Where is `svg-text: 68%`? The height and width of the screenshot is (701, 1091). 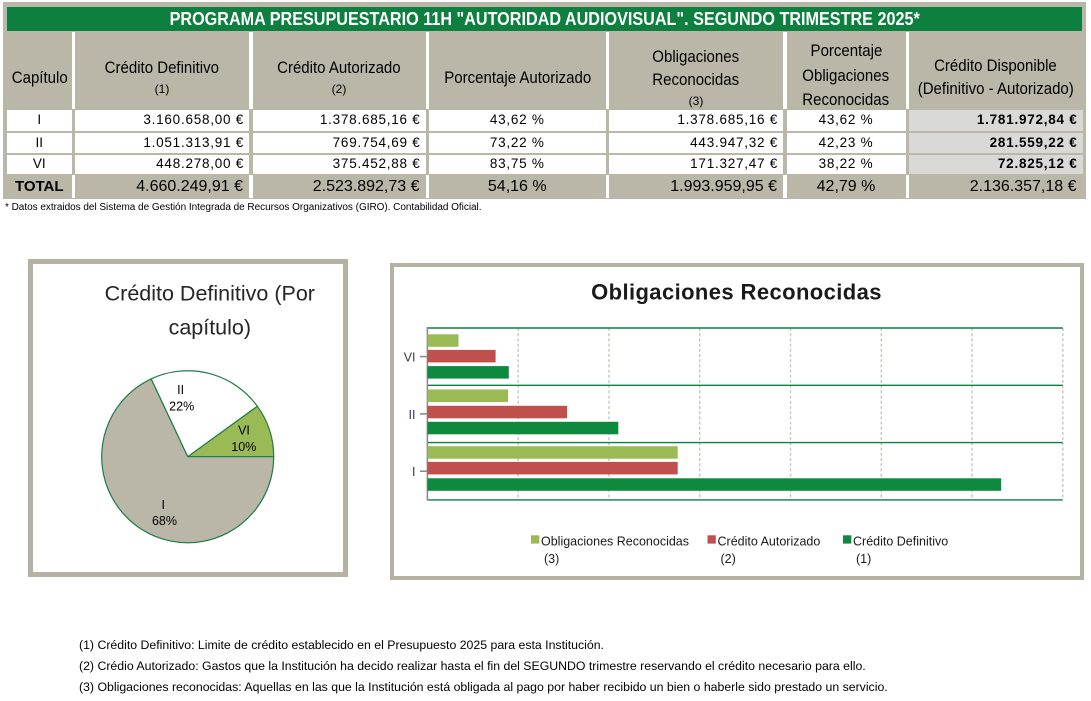 svg-text: 68% is located at coordinates (164, 521).